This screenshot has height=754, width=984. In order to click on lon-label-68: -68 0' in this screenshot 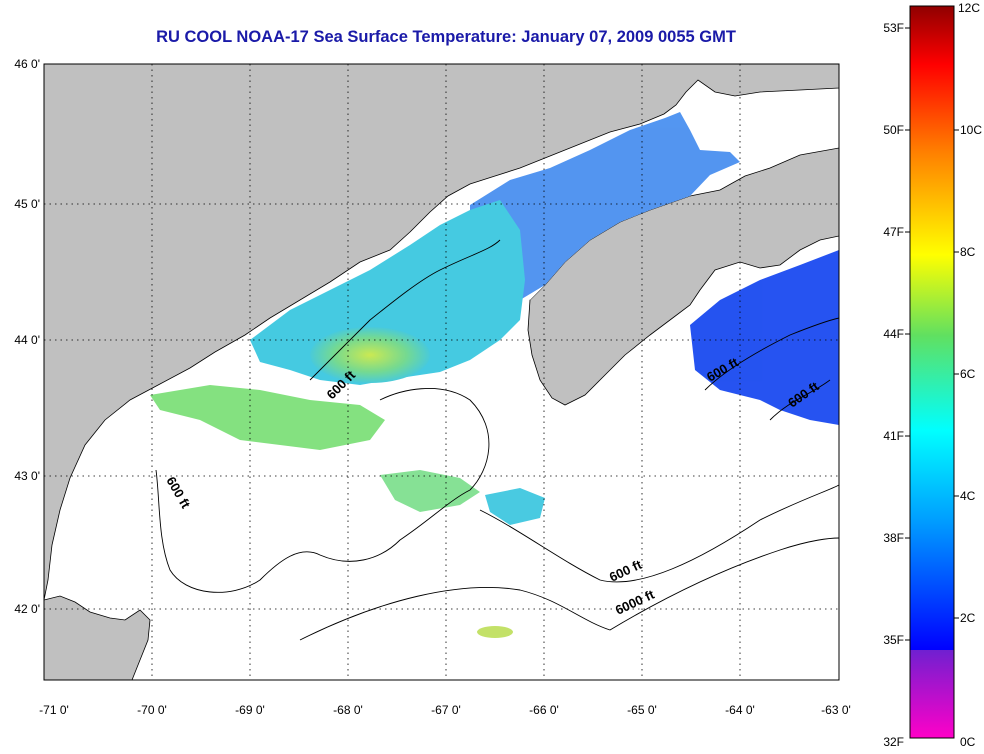, I will do `click(348, 710)`.